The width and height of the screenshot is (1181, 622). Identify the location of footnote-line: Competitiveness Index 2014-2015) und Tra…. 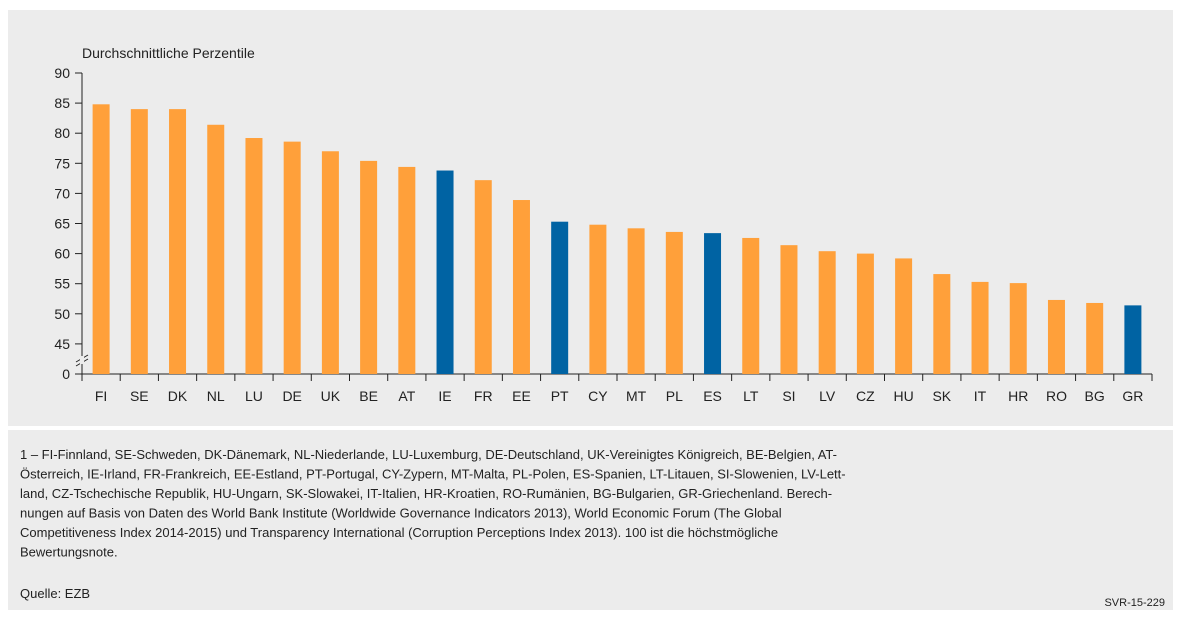
(399, 532).